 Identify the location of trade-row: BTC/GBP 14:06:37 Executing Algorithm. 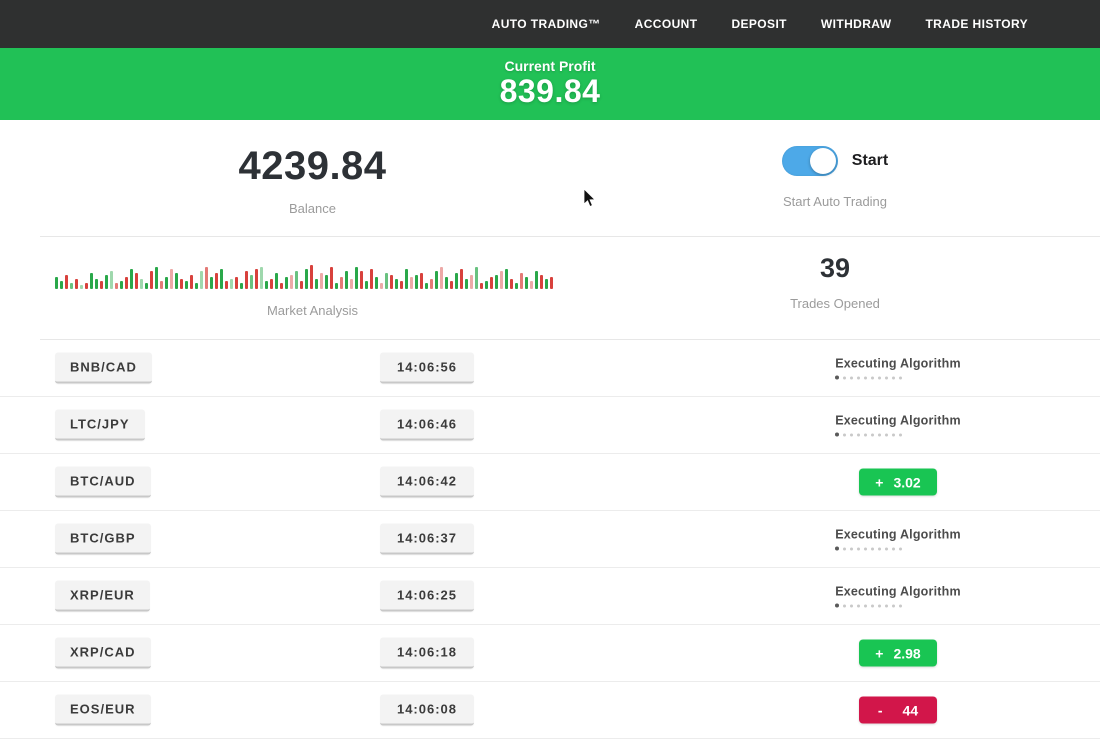
(550, 539).